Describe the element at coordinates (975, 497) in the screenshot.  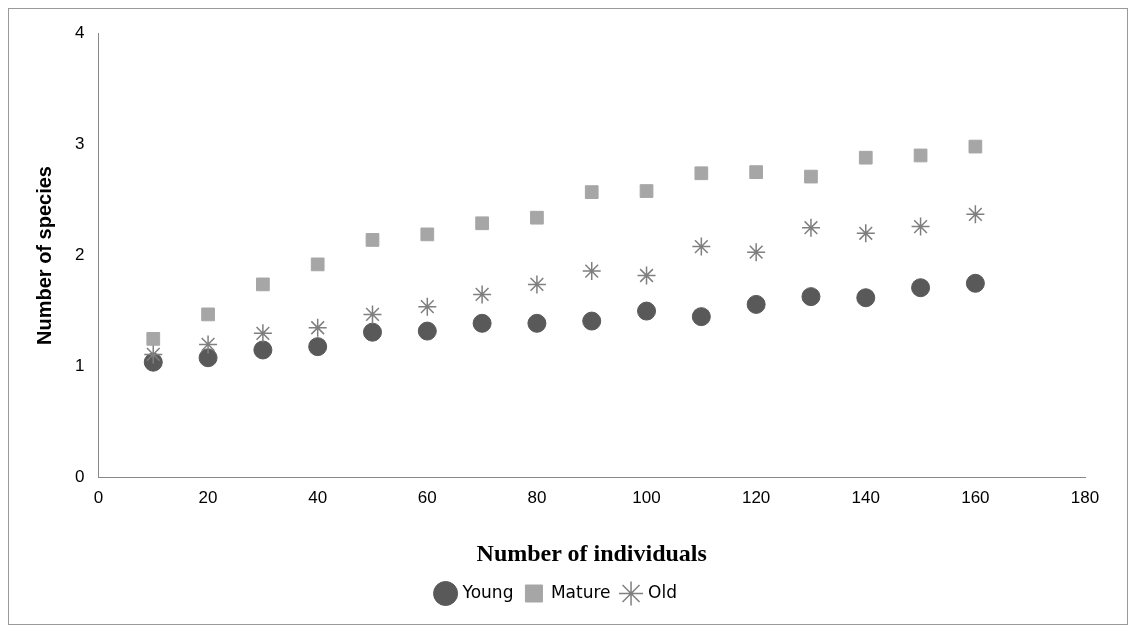
I see `x-tick-label: 160` at that location.